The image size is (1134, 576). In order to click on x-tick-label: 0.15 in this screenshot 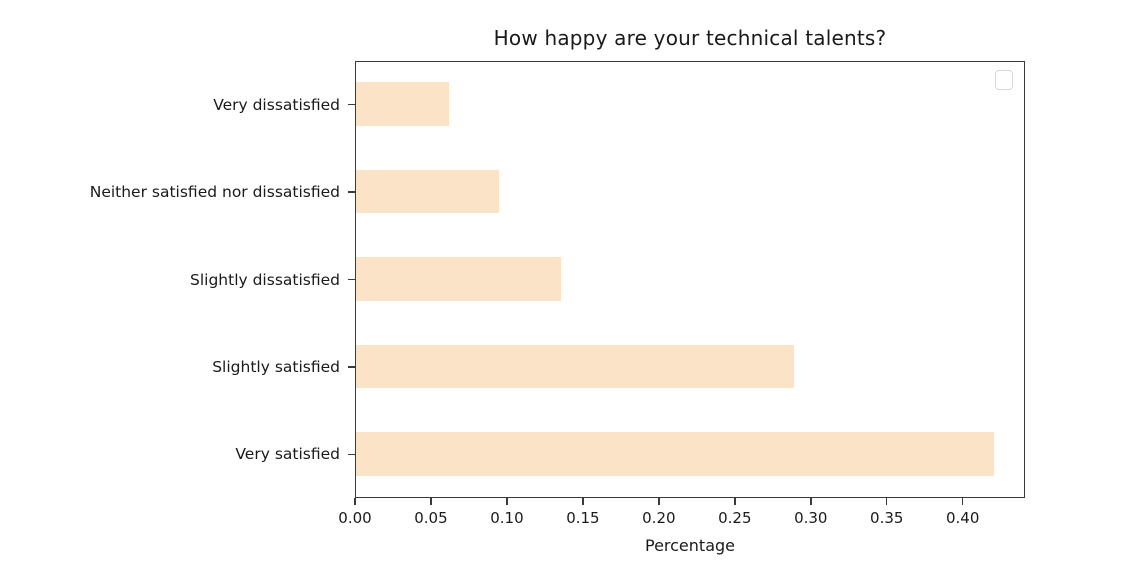, I will do `click(583, 518)`.